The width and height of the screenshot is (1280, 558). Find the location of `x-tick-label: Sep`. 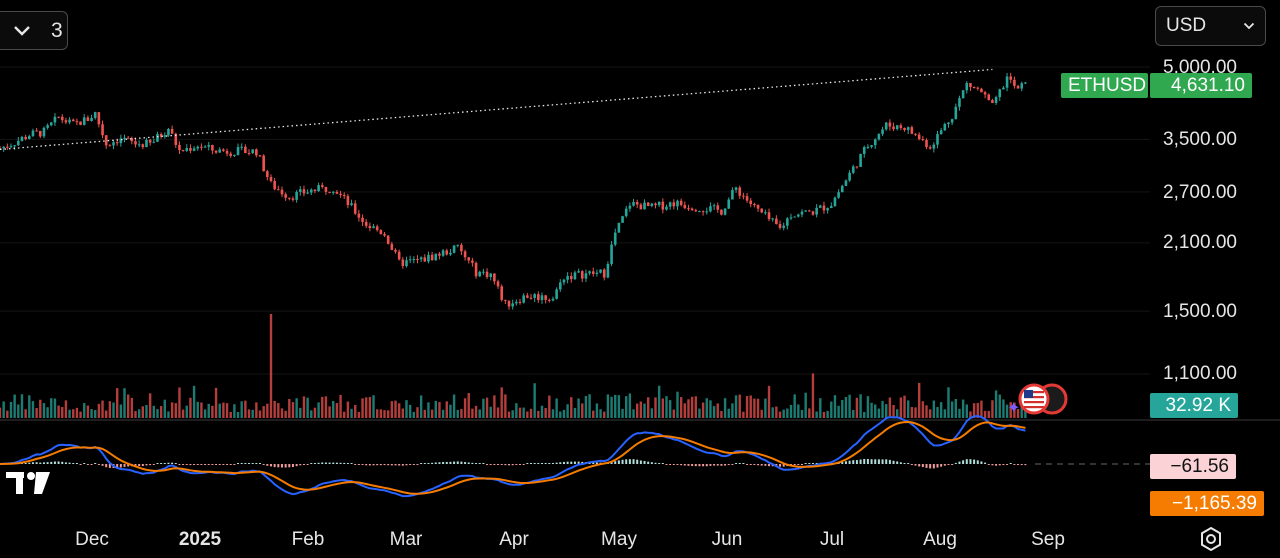

x-tick-label: Sep is located at coordinates (1048, 539).